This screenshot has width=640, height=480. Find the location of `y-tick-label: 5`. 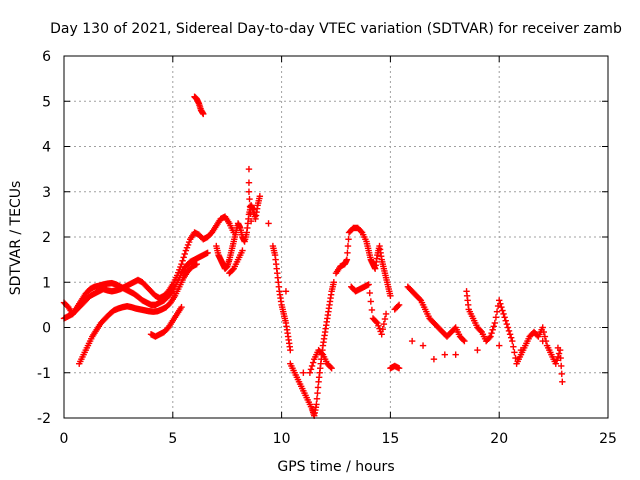

y-tick-label: 5 is located at coordinates (46, 102).